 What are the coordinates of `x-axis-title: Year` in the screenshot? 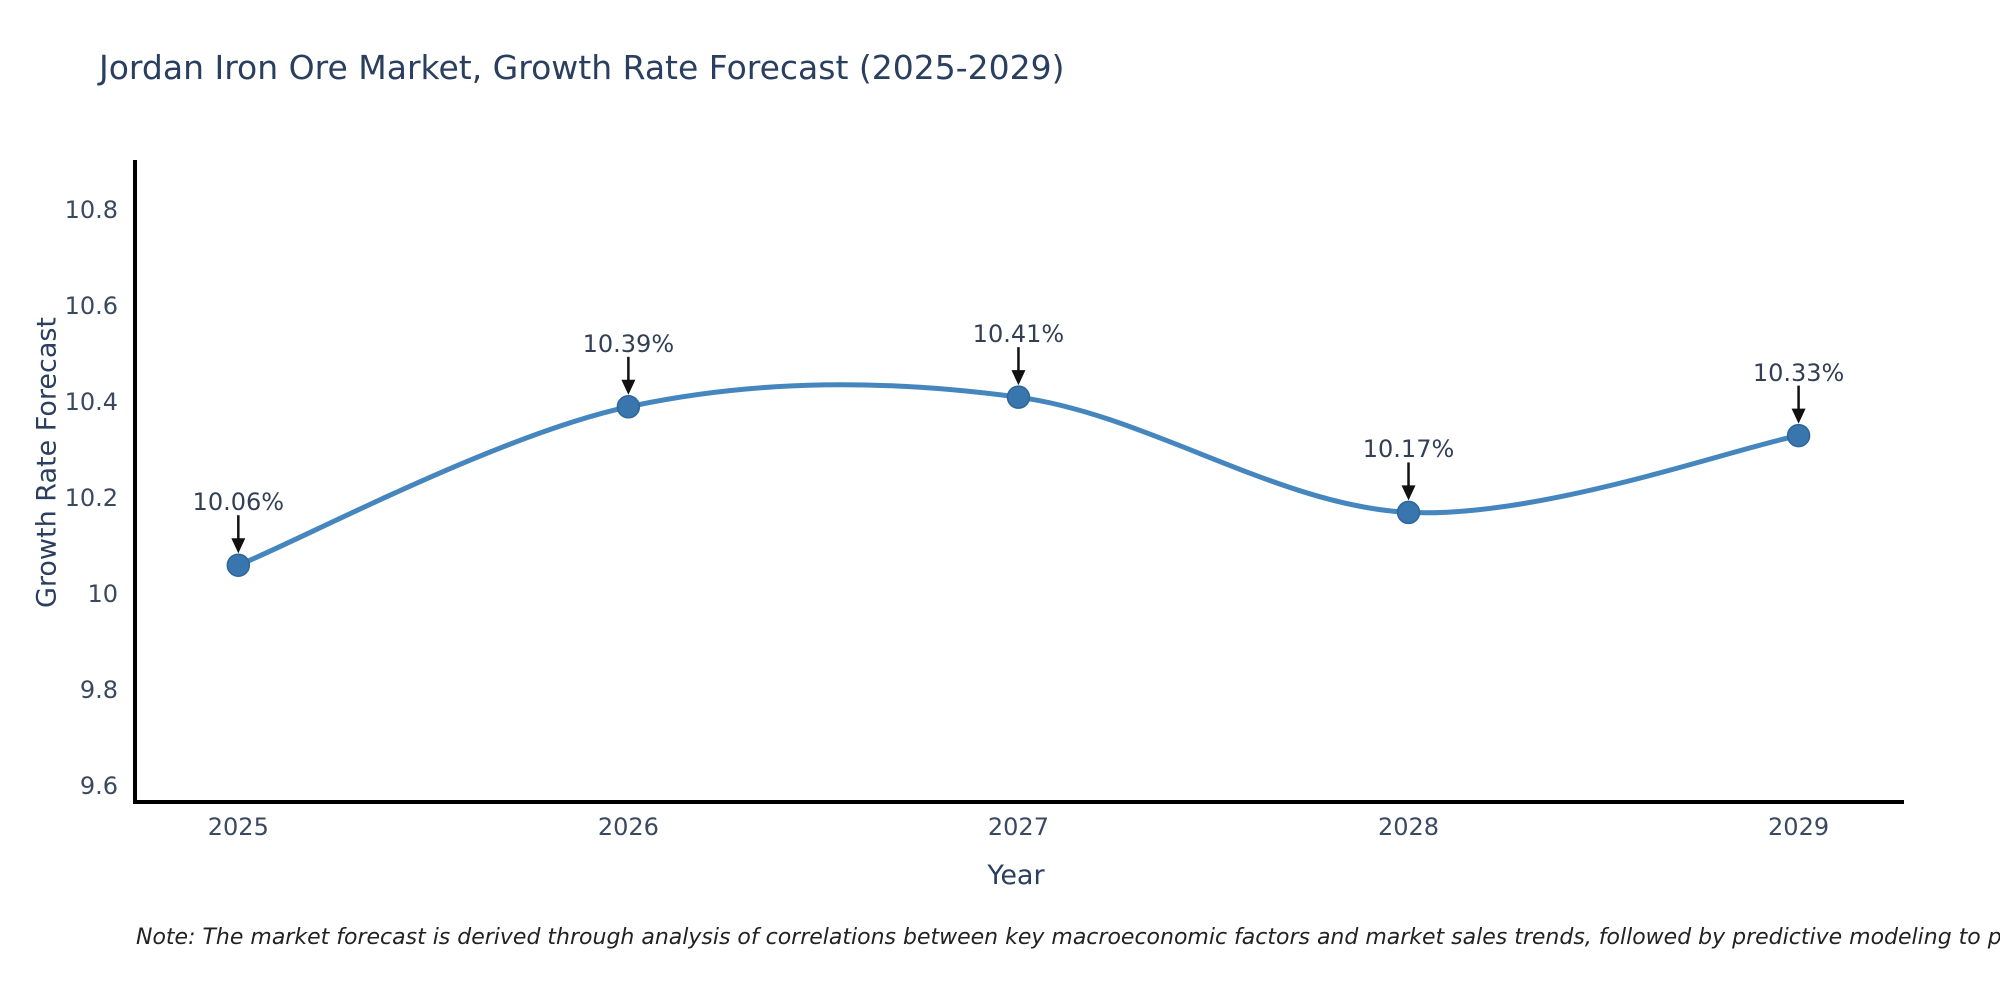 It's located at (1016, 875).